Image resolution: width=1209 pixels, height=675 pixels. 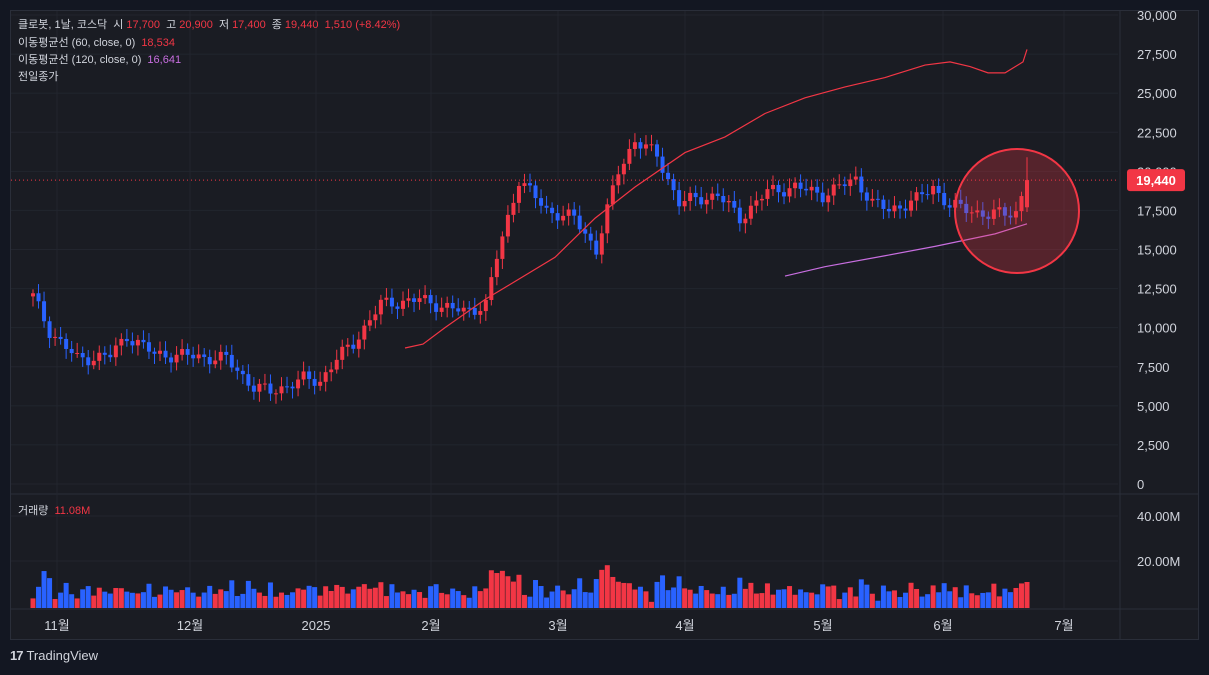 I want to click on y-tick-label: 30,000, so click(x=1157, y=15).